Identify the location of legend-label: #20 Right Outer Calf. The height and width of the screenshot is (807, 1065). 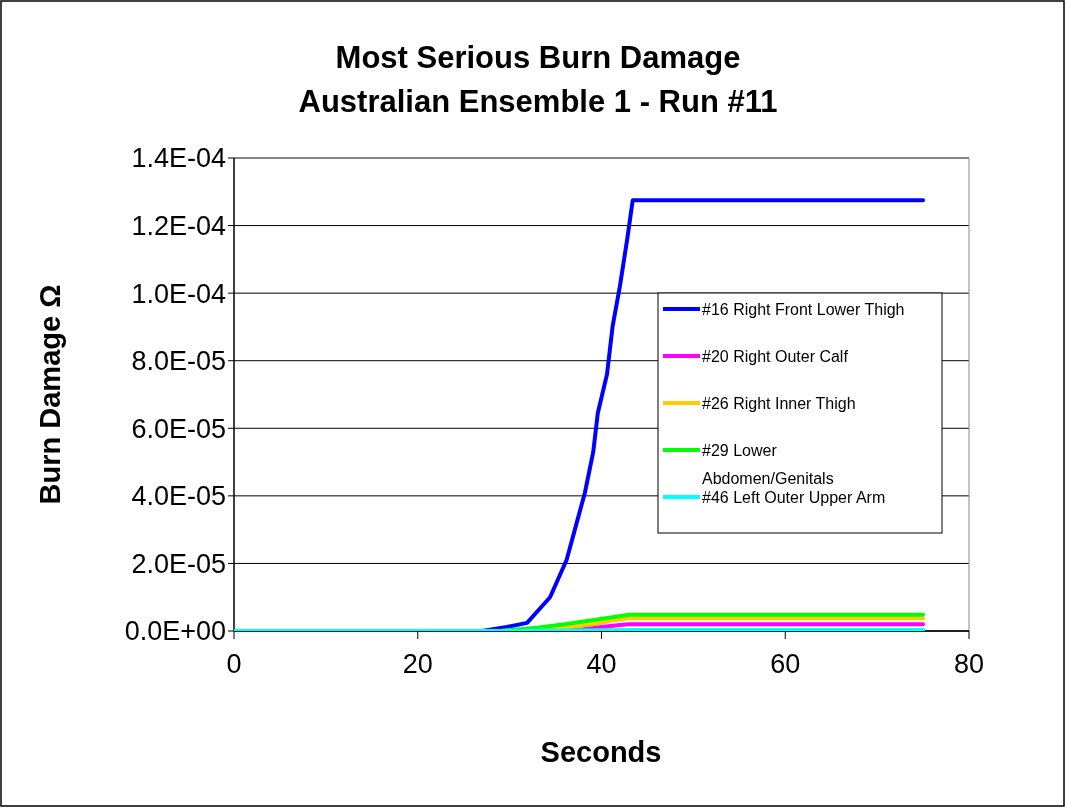
(775, 356).